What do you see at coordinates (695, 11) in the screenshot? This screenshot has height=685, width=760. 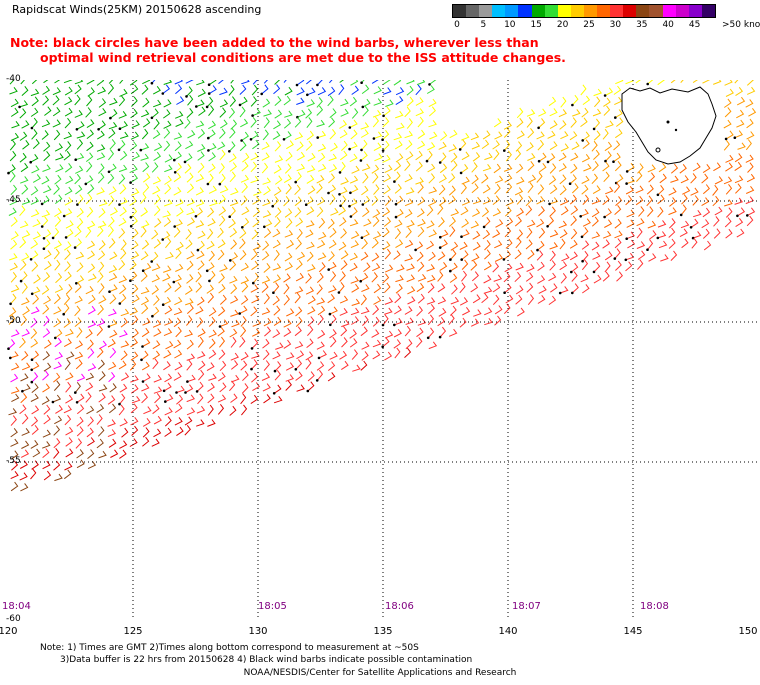 I see `legend-swatch` at bounding box center [695, 11].